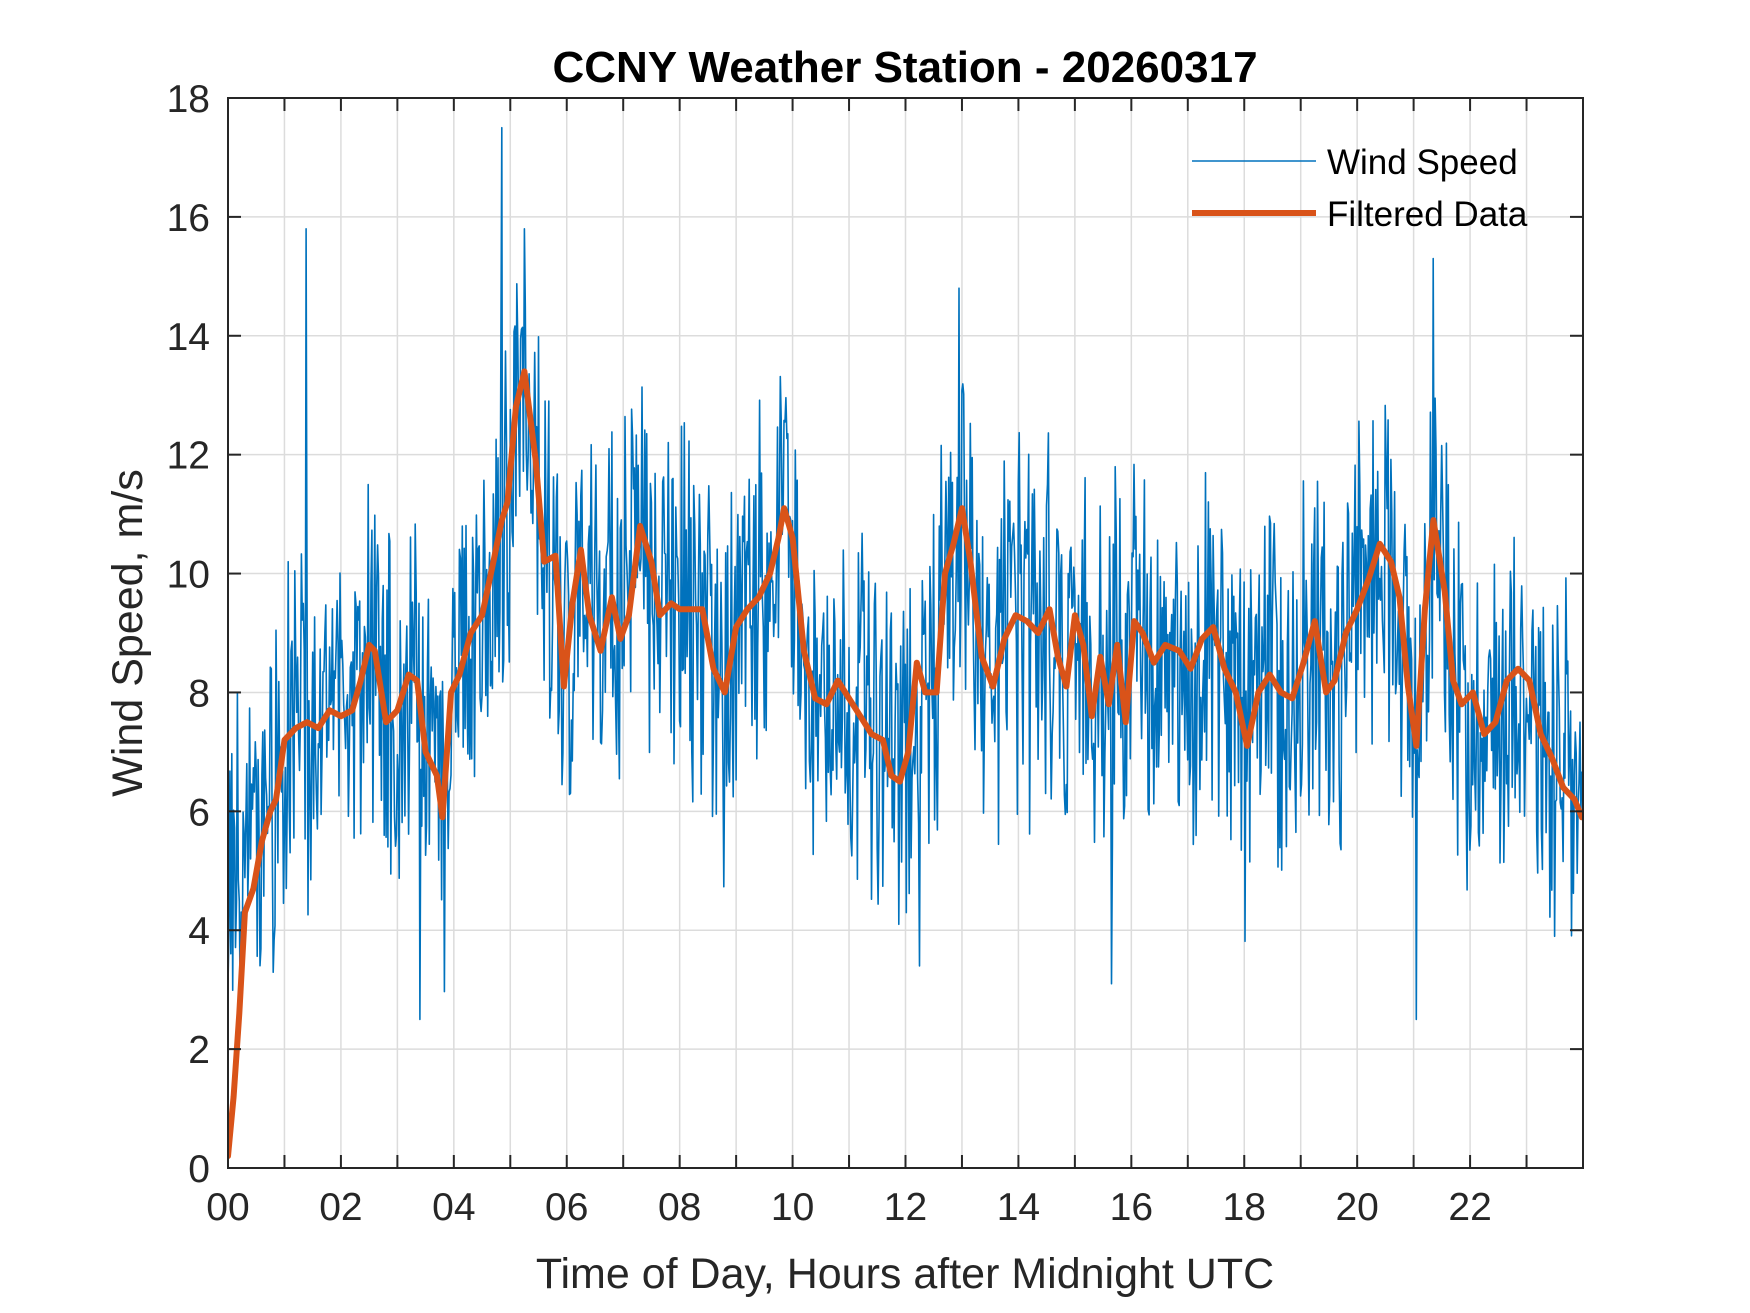 This screenshot has width=1750, height=1313. What do you see at coordinates (904, 67) in the screenshot?
I see `chart-title: CCNY Weather Station - 20260317` at bounding box center [904, 67].